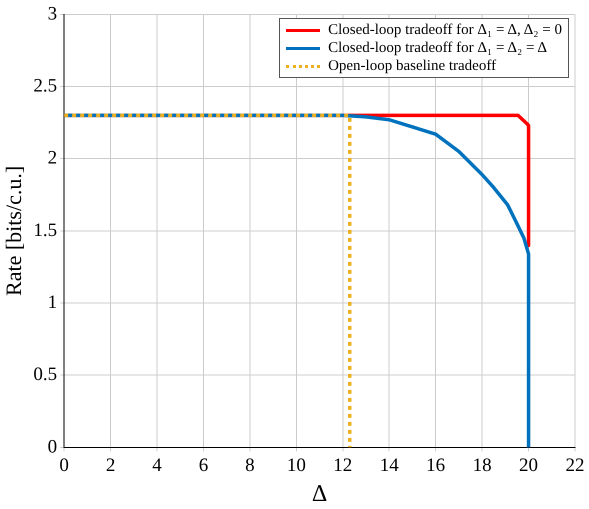 This screenshot has height=509, width=589. I want to click on y-tick-label: 0.5, so click(45, 375).